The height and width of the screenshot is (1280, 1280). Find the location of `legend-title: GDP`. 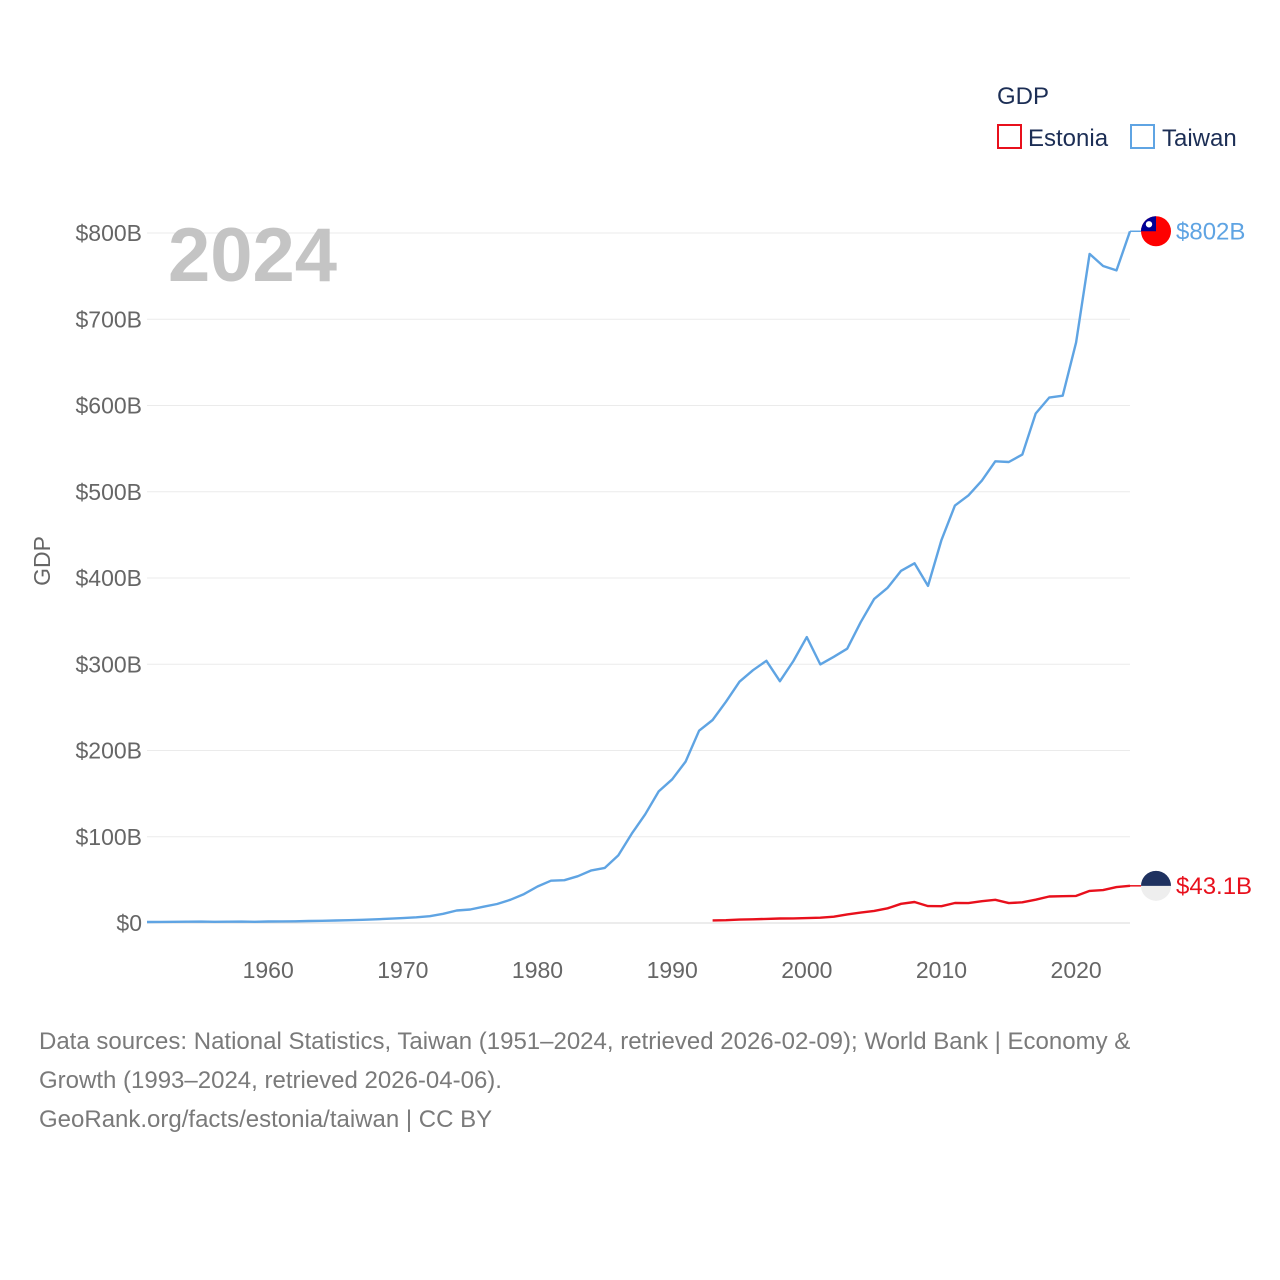

legend-title: GDP is located at coordinates (1023, 96).